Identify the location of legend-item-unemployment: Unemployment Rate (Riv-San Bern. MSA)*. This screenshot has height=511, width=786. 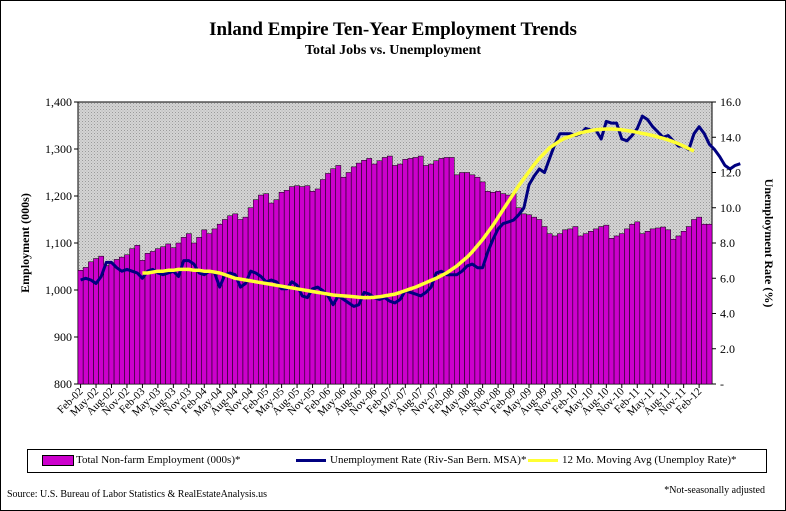
(411, 460).